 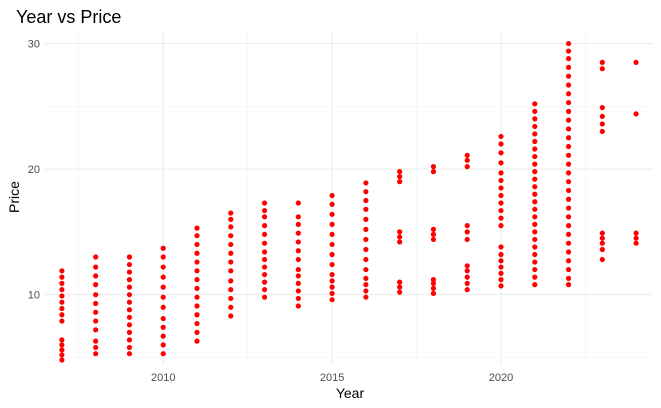 What do you see at coordinates (34, 170) in the screenshot?
I see `y-axis-tick-labels: 10 20 30` at bounding box center [34, 170].